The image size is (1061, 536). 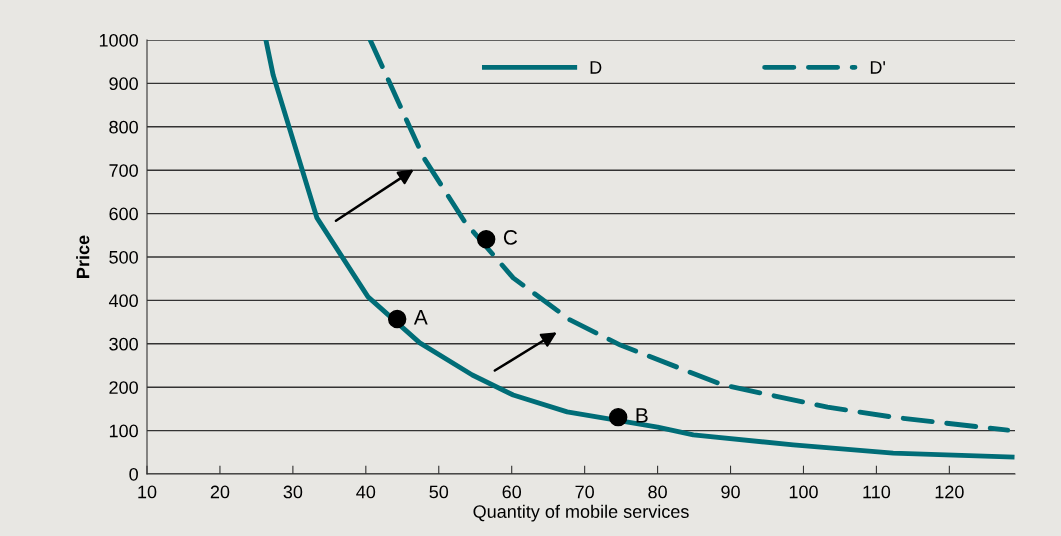 I want to click on x-tick-label: 90, so click(x=730, y=492).